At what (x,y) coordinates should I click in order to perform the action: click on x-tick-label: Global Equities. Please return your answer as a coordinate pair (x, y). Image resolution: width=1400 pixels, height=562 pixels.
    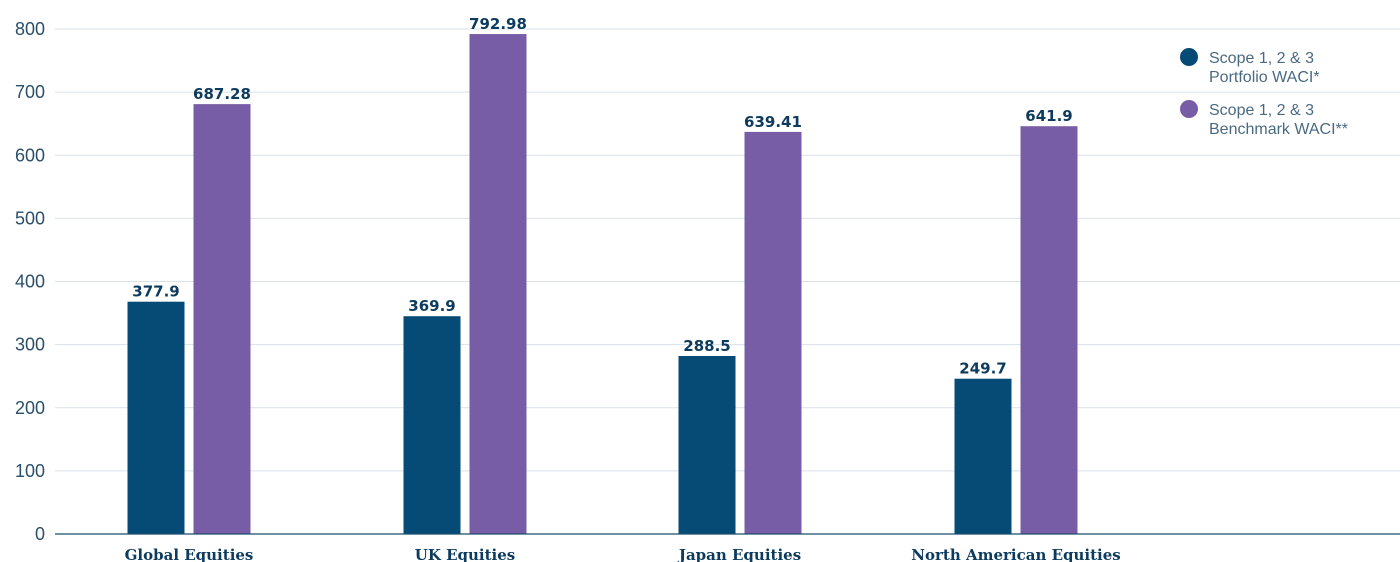
    Looking at the image, I should click on (189, 554).